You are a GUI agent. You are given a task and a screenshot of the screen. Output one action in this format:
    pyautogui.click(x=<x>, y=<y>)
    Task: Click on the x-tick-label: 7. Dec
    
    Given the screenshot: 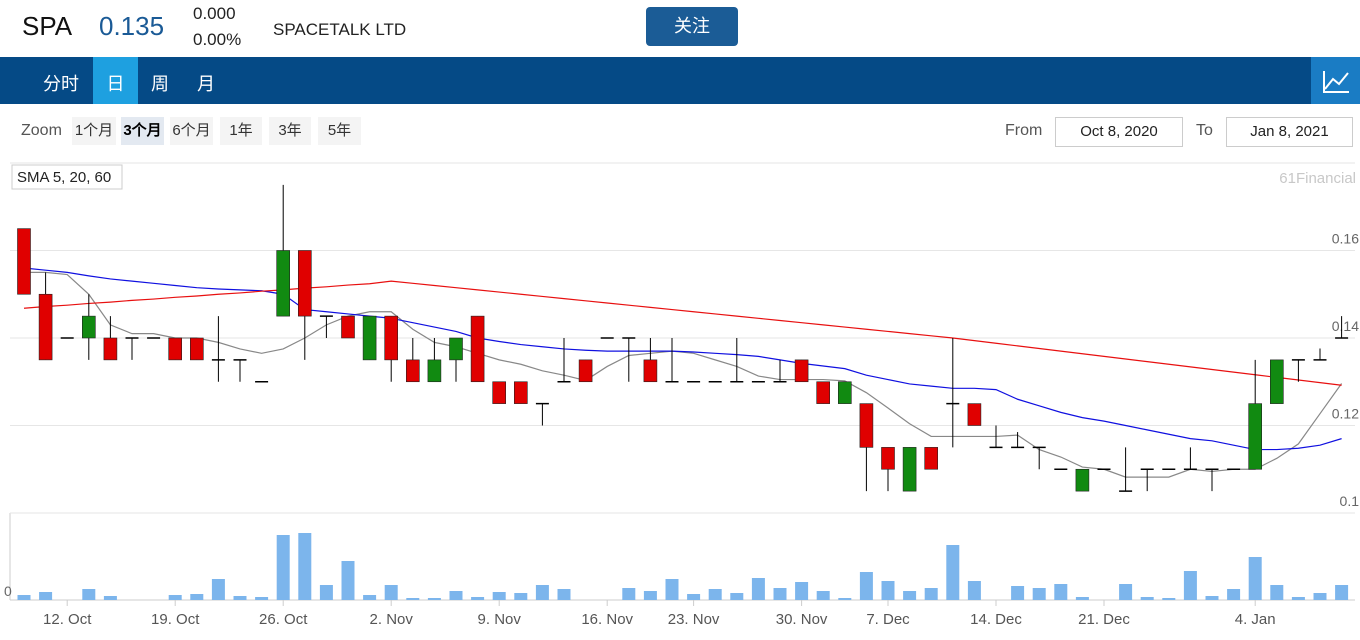 What is the action you would take?
    pyautogui.click(x=888, y=619)
    